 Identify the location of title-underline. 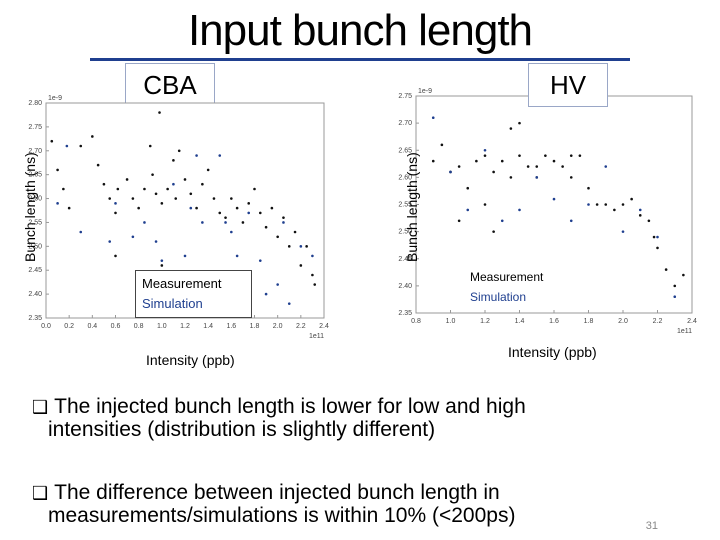
(360, 59).